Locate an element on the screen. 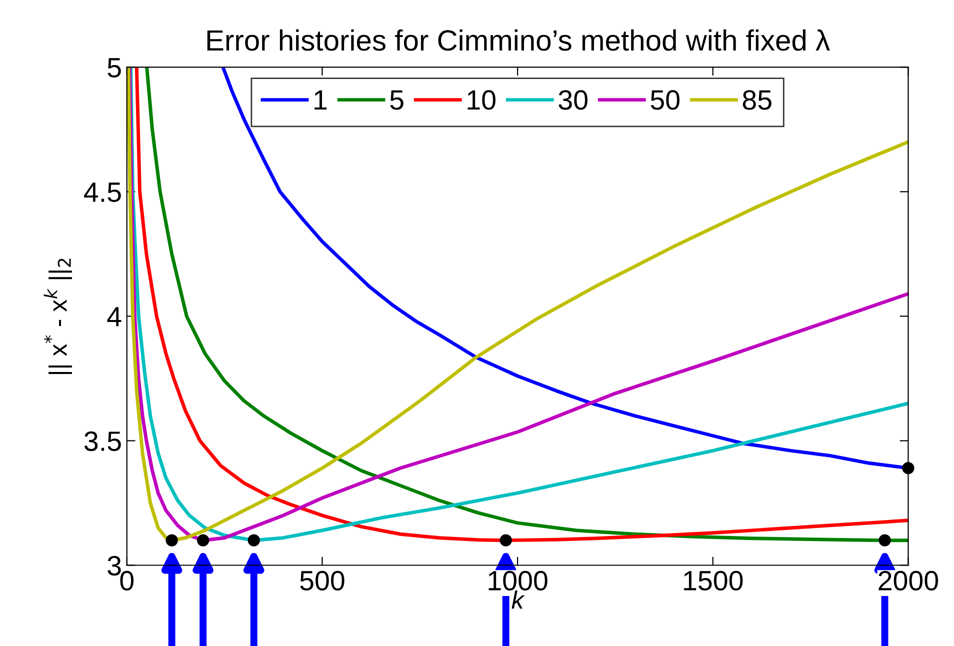  x-tick-label: 0 is located at coordinates (127, 580).